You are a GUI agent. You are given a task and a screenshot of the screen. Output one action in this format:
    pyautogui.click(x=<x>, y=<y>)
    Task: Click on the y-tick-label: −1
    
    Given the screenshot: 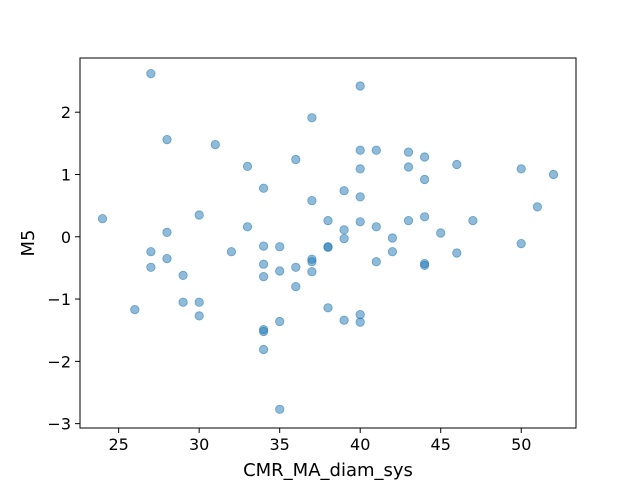 What is the action you would take?
    pyautogui.click(x=59, y=299)
    